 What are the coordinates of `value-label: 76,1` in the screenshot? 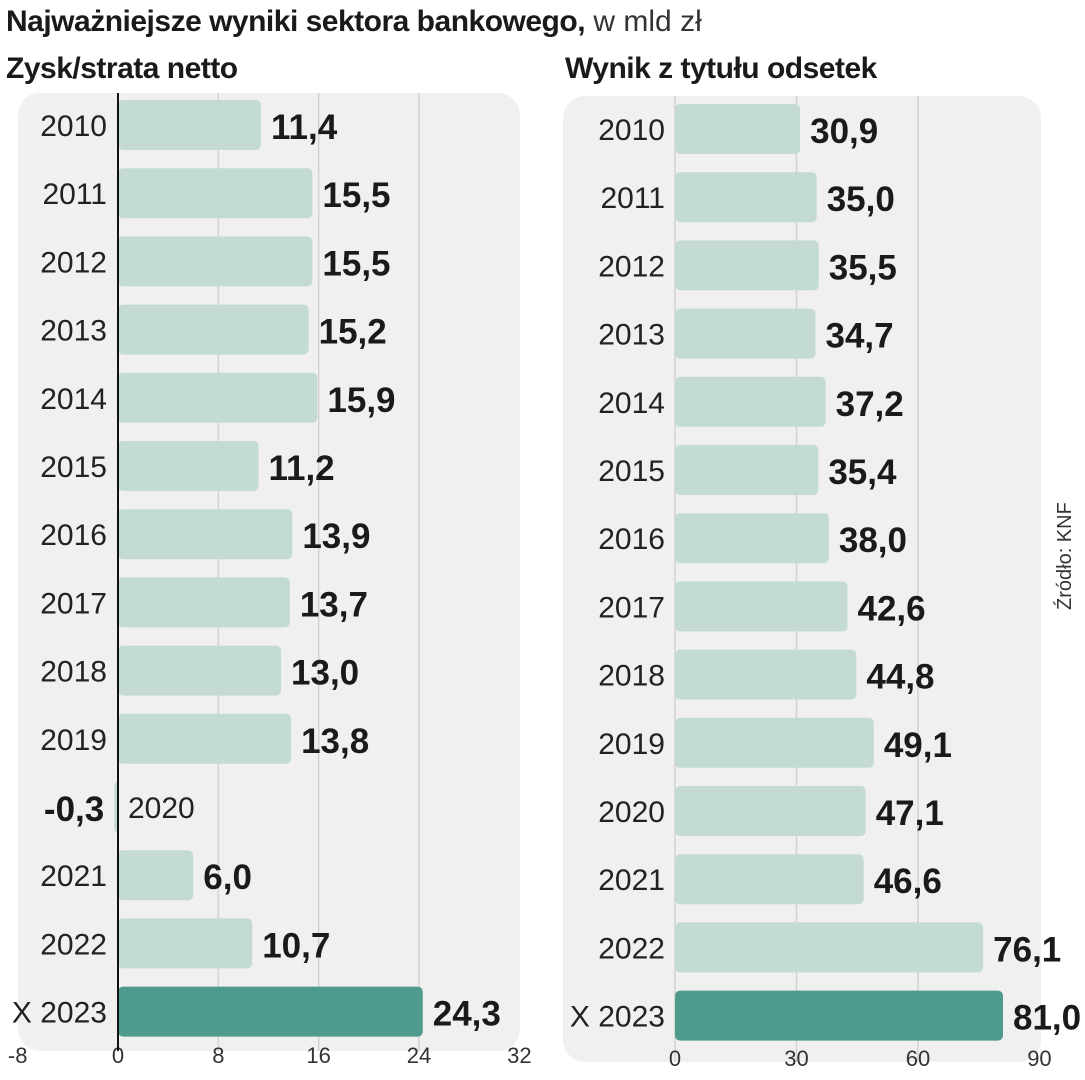 It's located at (1027, 949).